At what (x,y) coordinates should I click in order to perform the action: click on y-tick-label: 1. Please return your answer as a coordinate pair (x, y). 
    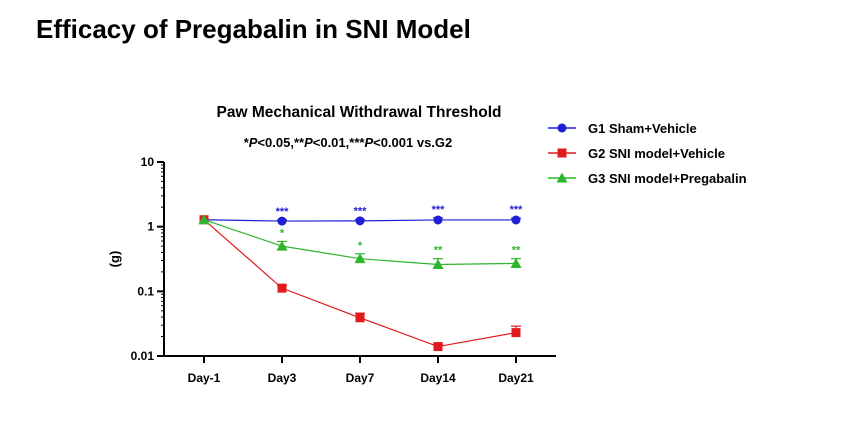
    Looking at the image, I should click on (150, 227).